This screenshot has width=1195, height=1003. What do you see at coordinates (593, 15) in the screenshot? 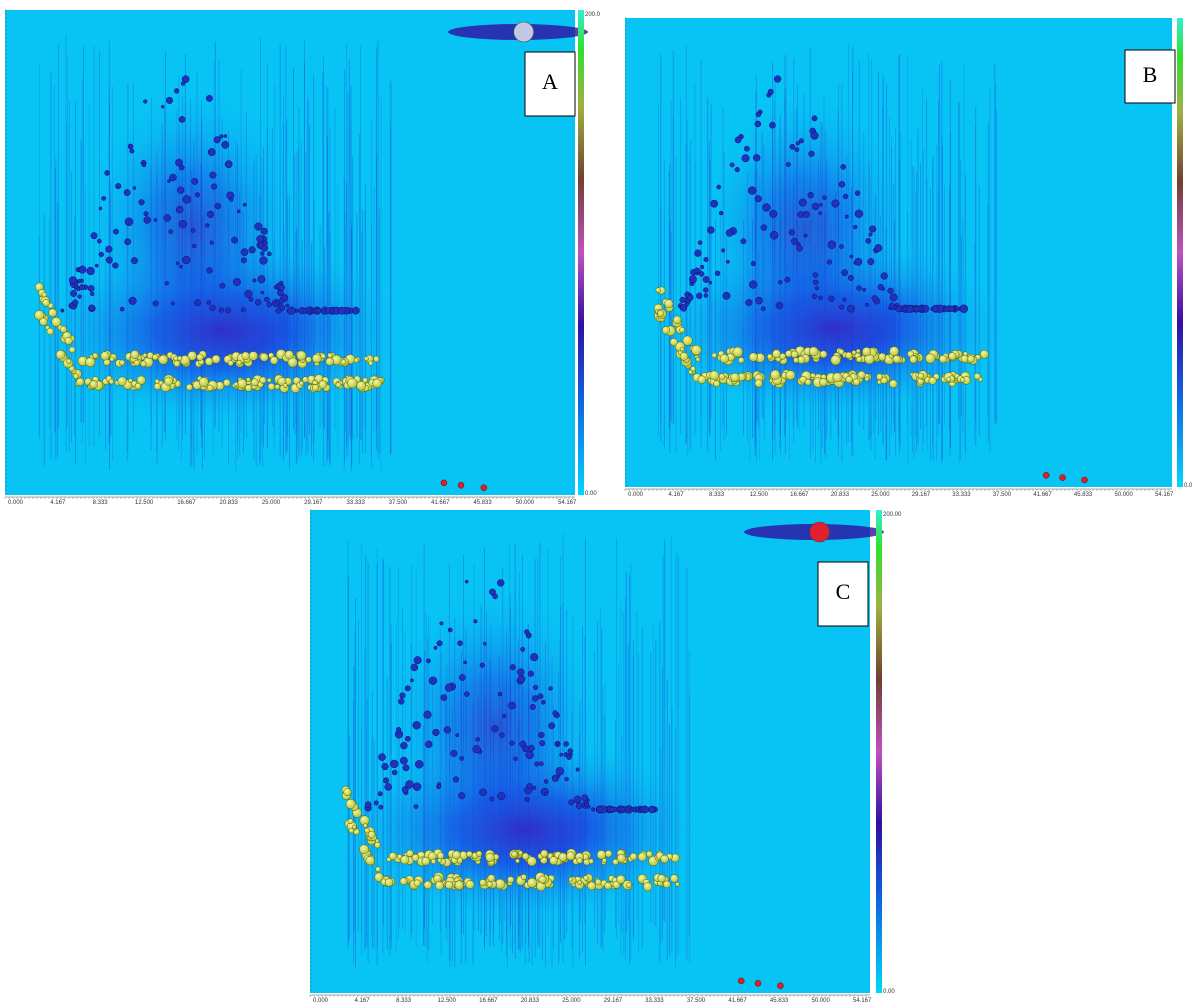
I see `colorbar-max: 200.0` at bounding box center [593, 15].